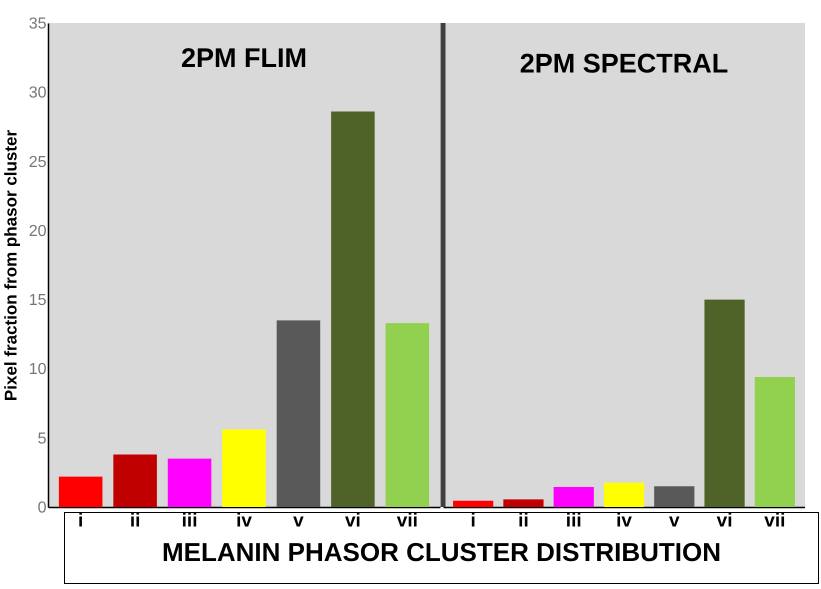 This screenshot has width=821, height=589. I want to click on y-tick-label: 0, so click(42, 508).